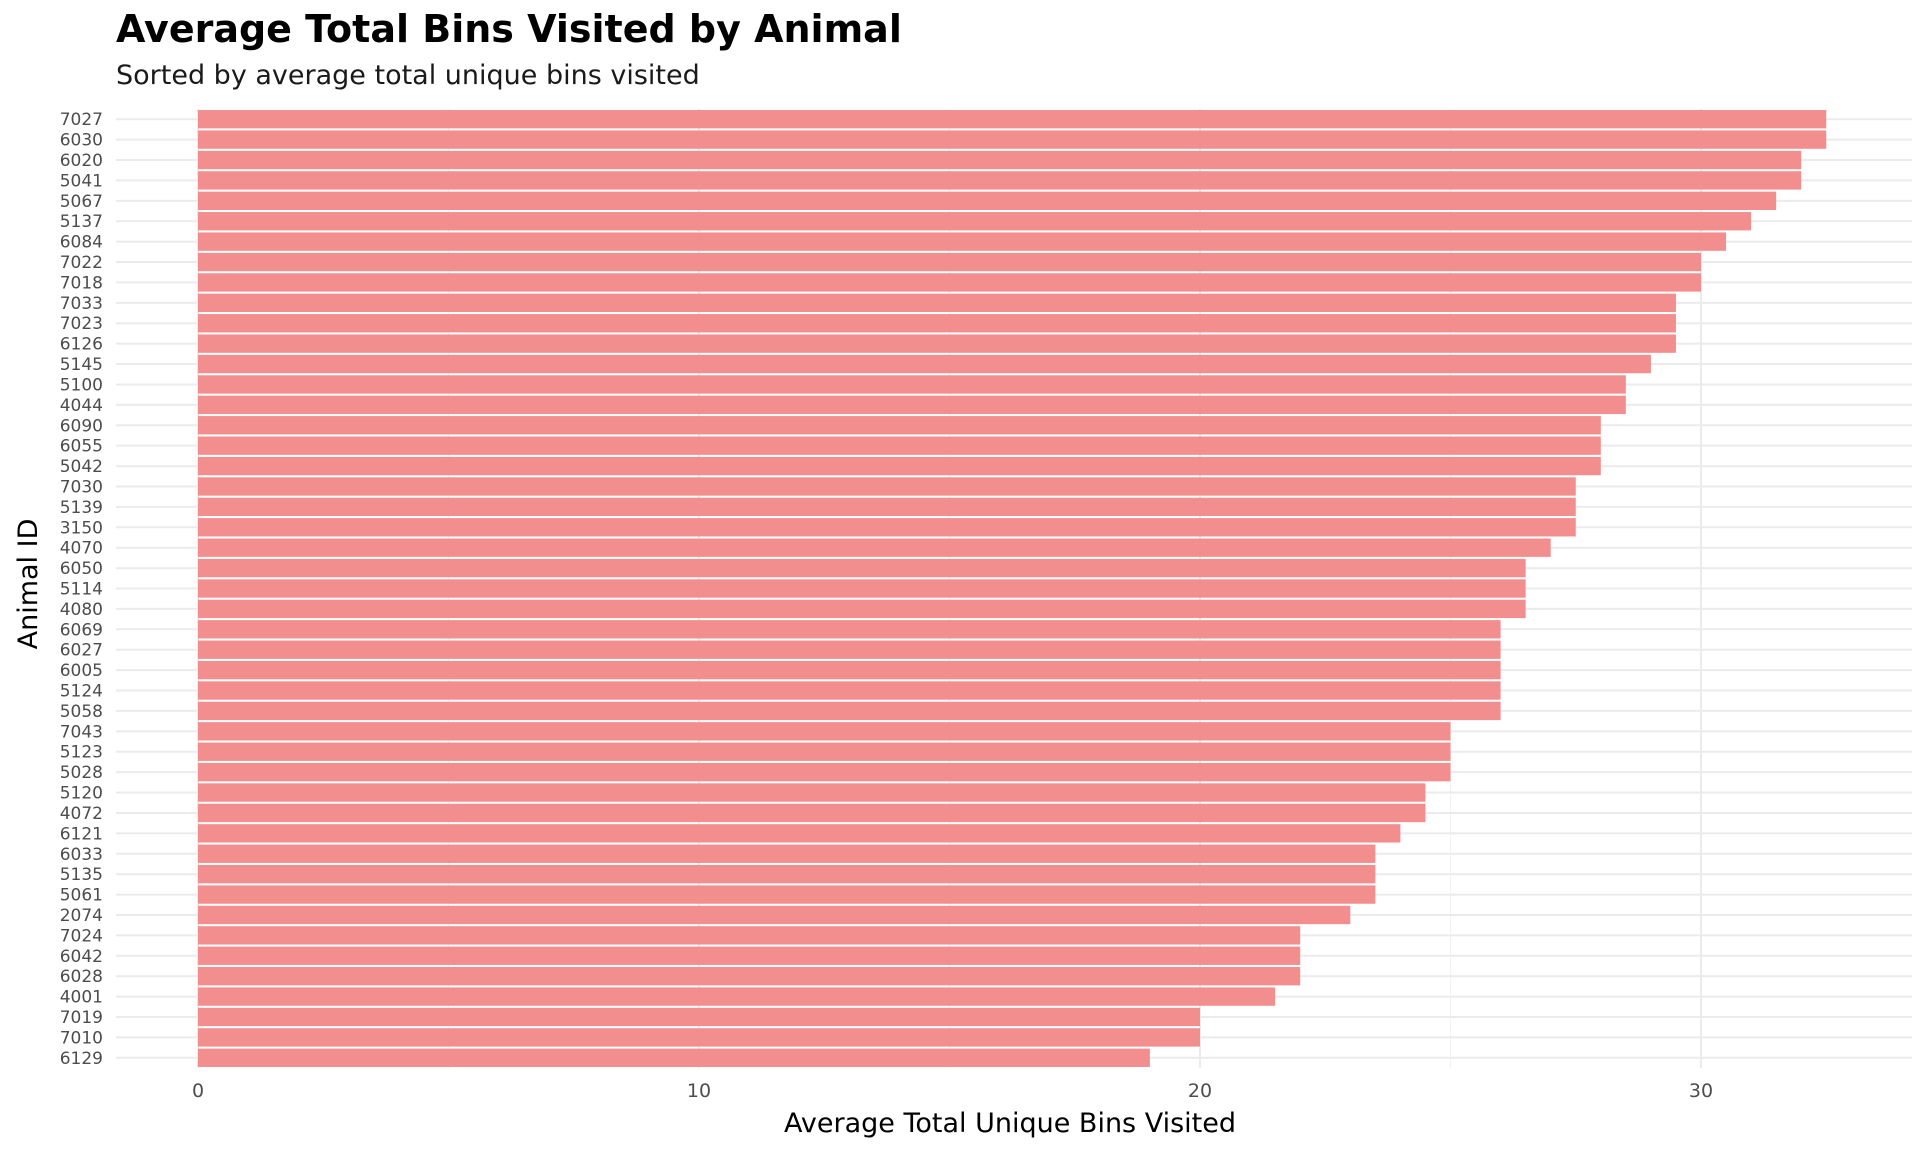 The height and width of the screenshot is (1152, 1920). What do you see at coordinates (81, 916) in the screenshot?
I see `y-tick-label: 2074` at bounding box center [81, 916].